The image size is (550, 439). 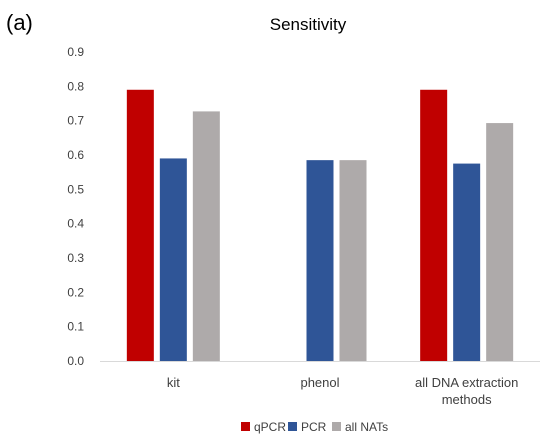 What do you see at coordinates (75, 224) in the screenshot?
I see `y-tick-label: 0.4` at bounding box center [75, 224].